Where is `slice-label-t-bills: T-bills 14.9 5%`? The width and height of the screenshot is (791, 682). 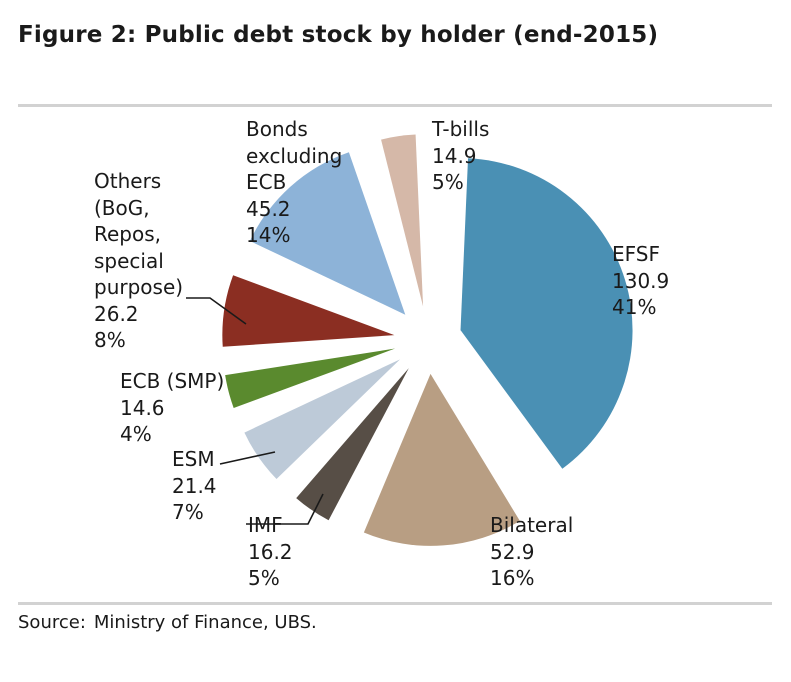
slice-label-t-bills: T-bills 14.9 5% is located at coordinates (461, 155).